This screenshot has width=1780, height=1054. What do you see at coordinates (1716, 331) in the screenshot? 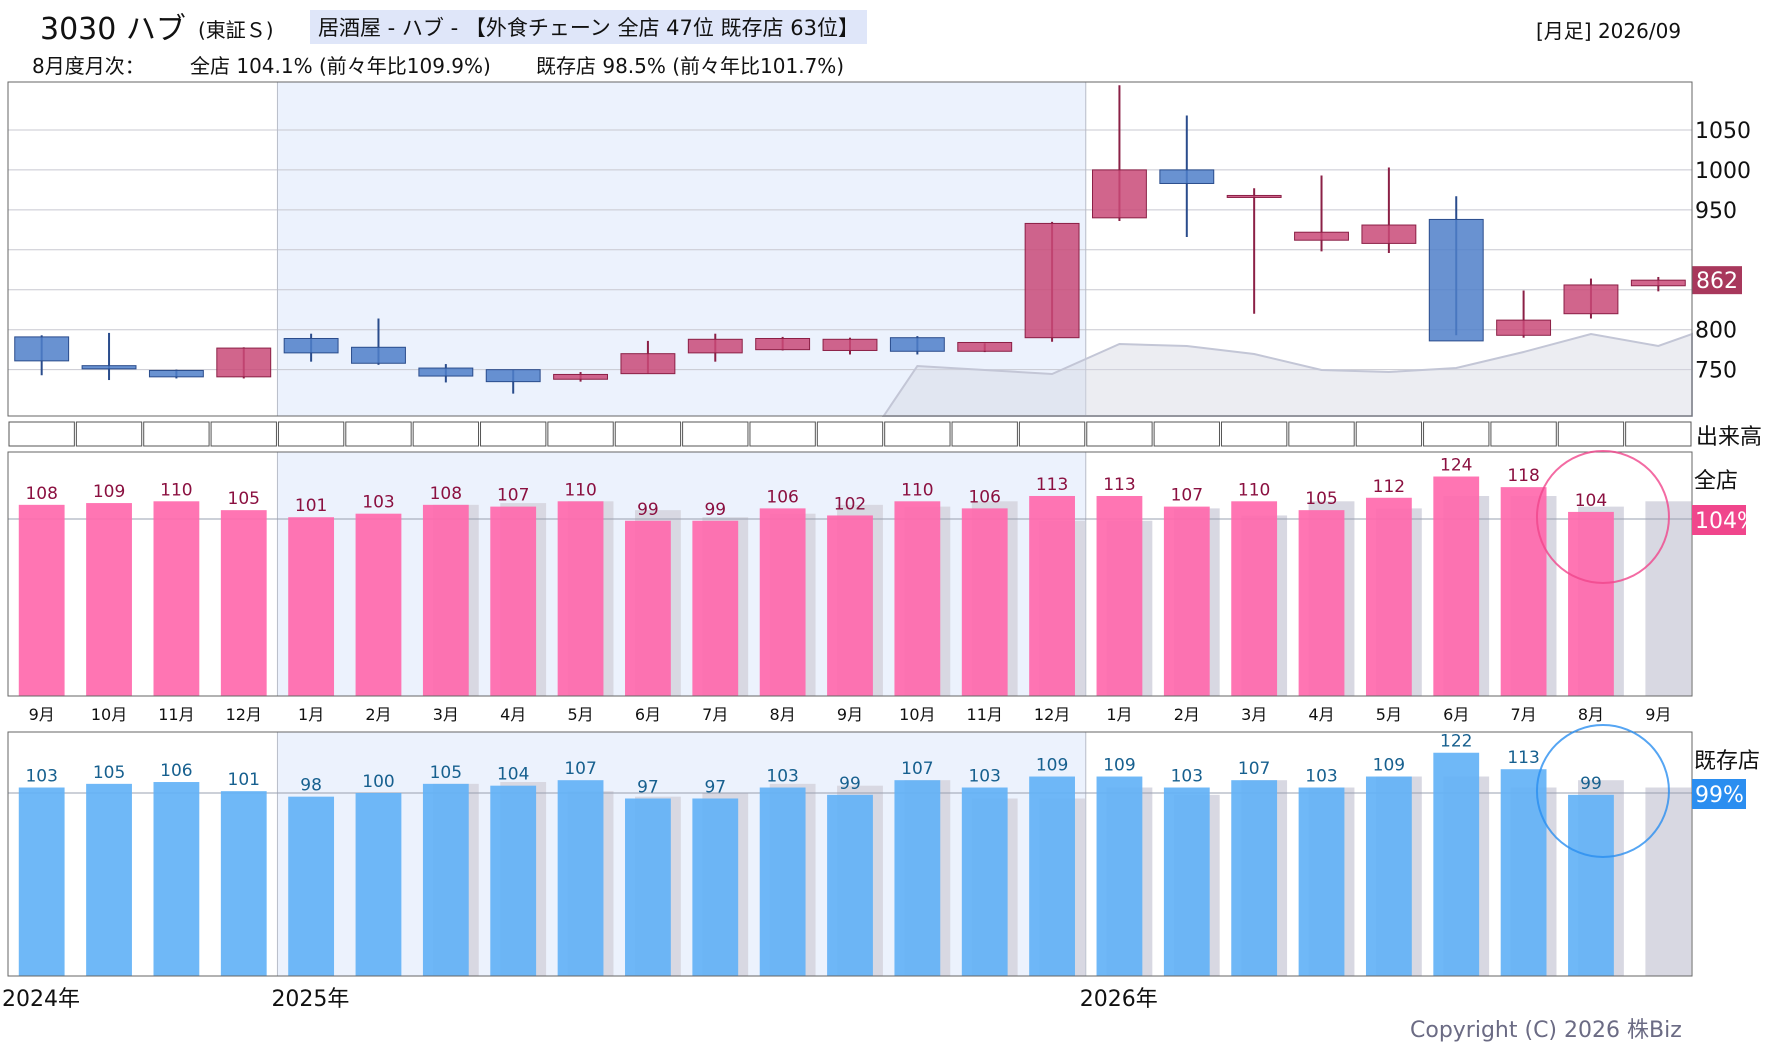
I see `y-tick-label: 800` at bounding box center [1716, 331].